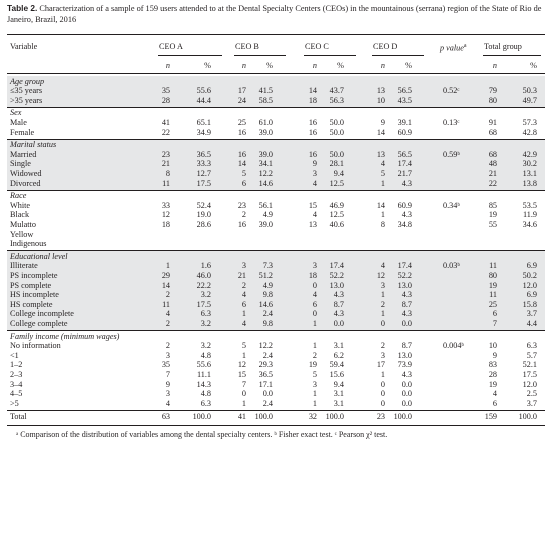 Image resolution: width=551 pixels, height=541 pixels. I want to click on cell-pct: 19.0, so click(203, 215).